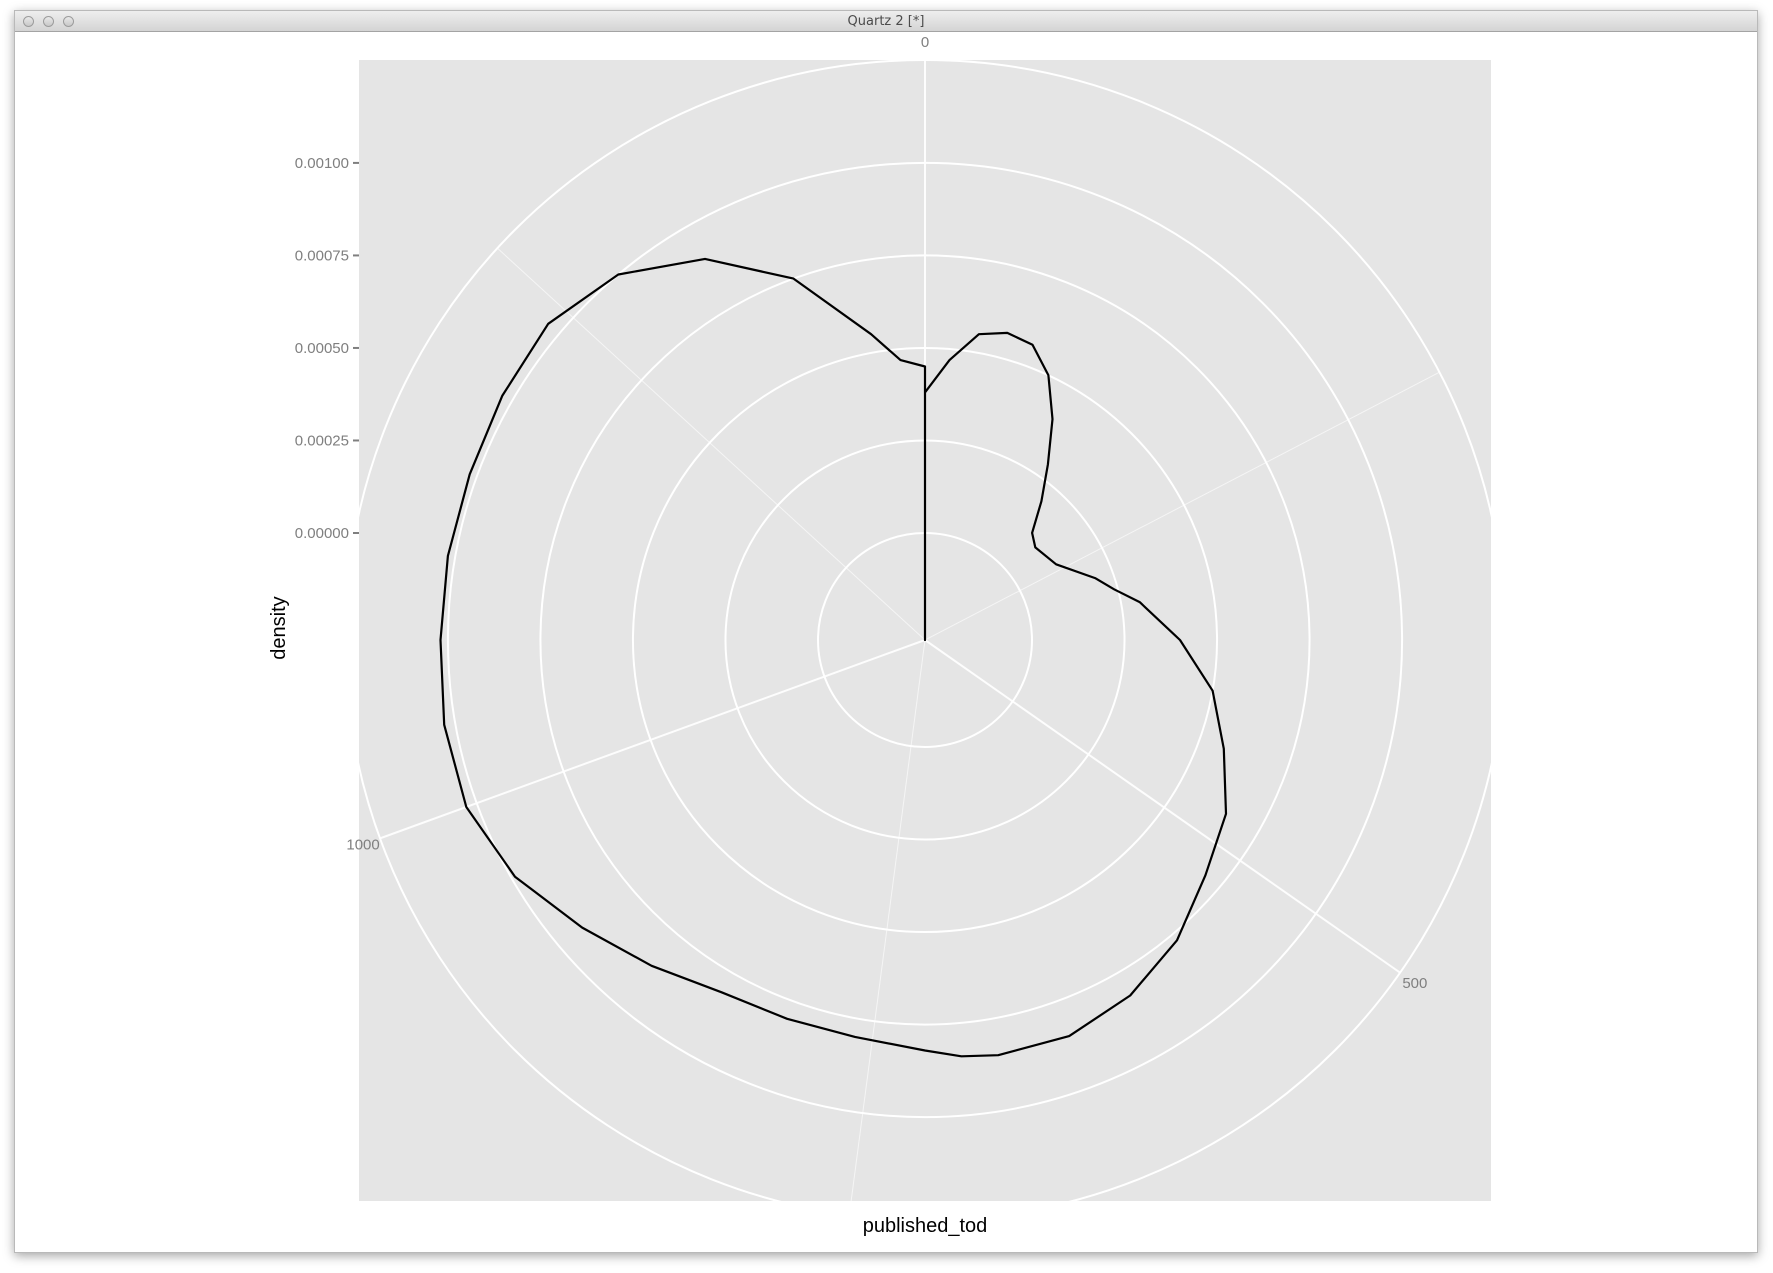  I want to click on zoom-window-button, so click(68, 21).